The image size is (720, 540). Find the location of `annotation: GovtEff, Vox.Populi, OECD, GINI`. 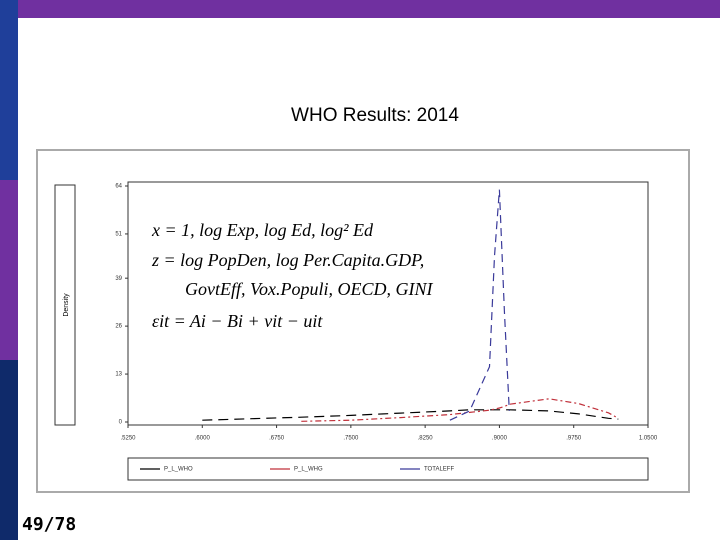

annotation: GovtEff, Vox.Populi, OECD, GINI is located at coordinates (309, 289).